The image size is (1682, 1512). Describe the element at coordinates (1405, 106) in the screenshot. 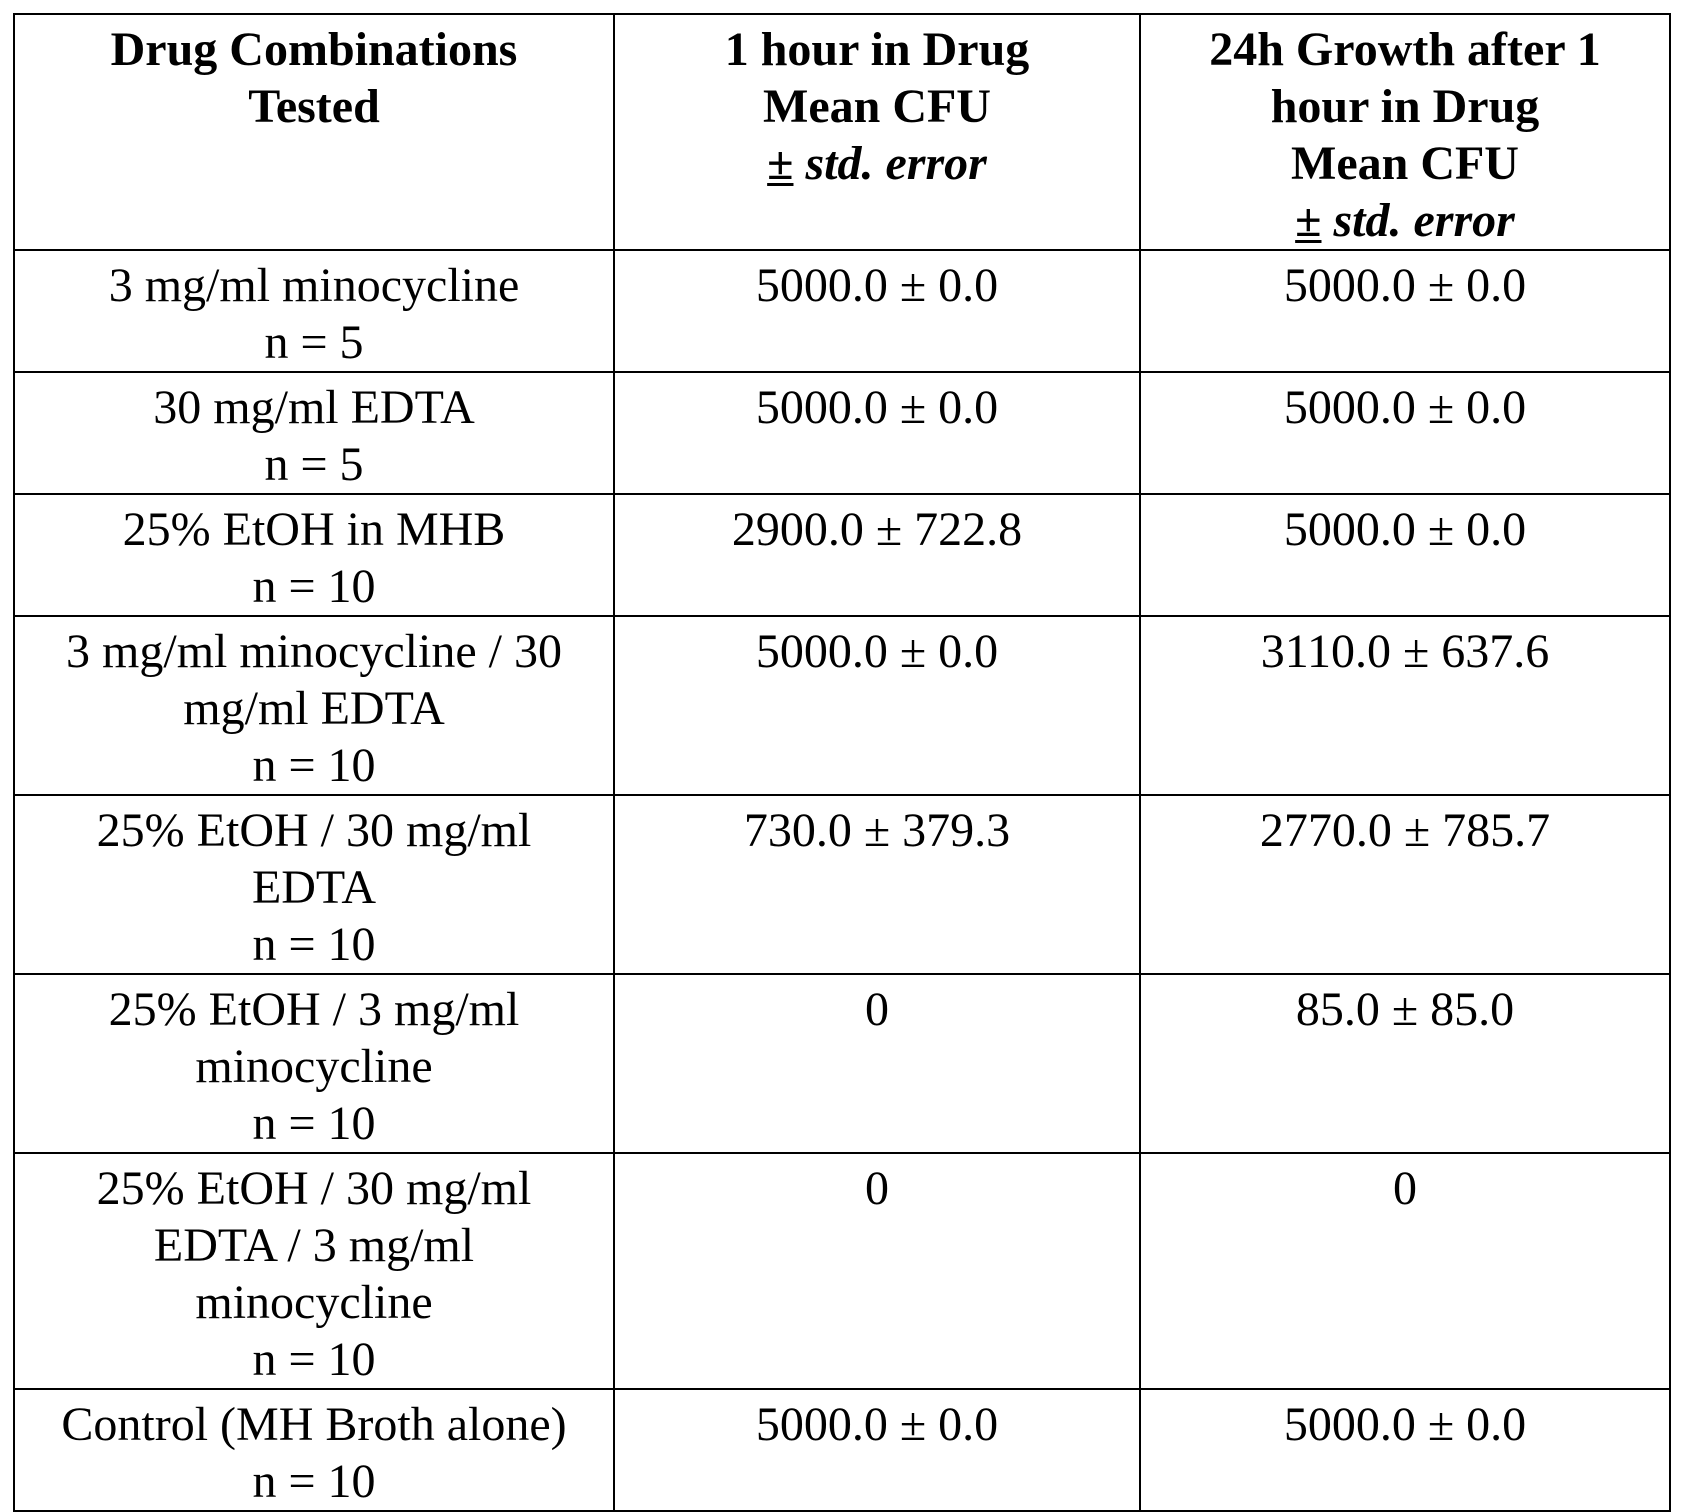

I see `header-text: hour in Drug` at that location.